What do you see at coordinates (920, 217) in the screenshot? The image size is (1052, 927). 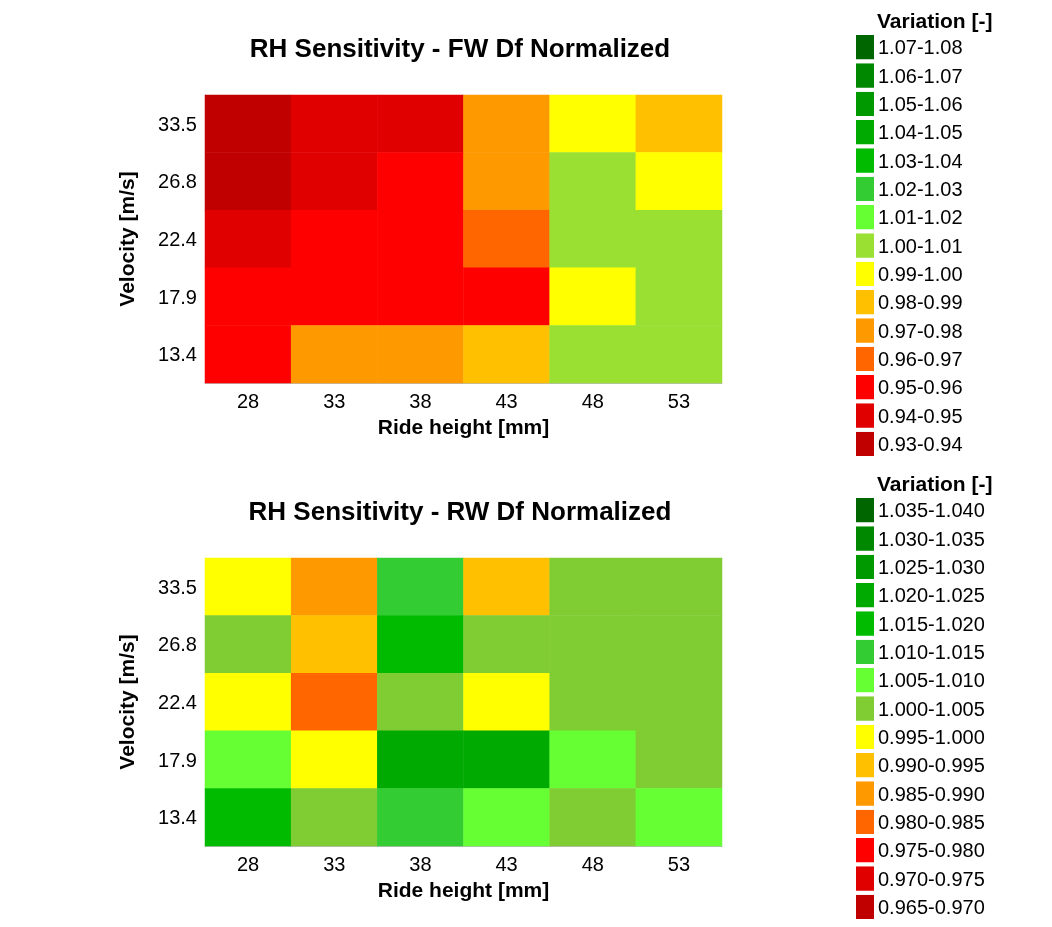 I see `color-bar-label: 1.01-1.02` at bounding box center [920, 217].